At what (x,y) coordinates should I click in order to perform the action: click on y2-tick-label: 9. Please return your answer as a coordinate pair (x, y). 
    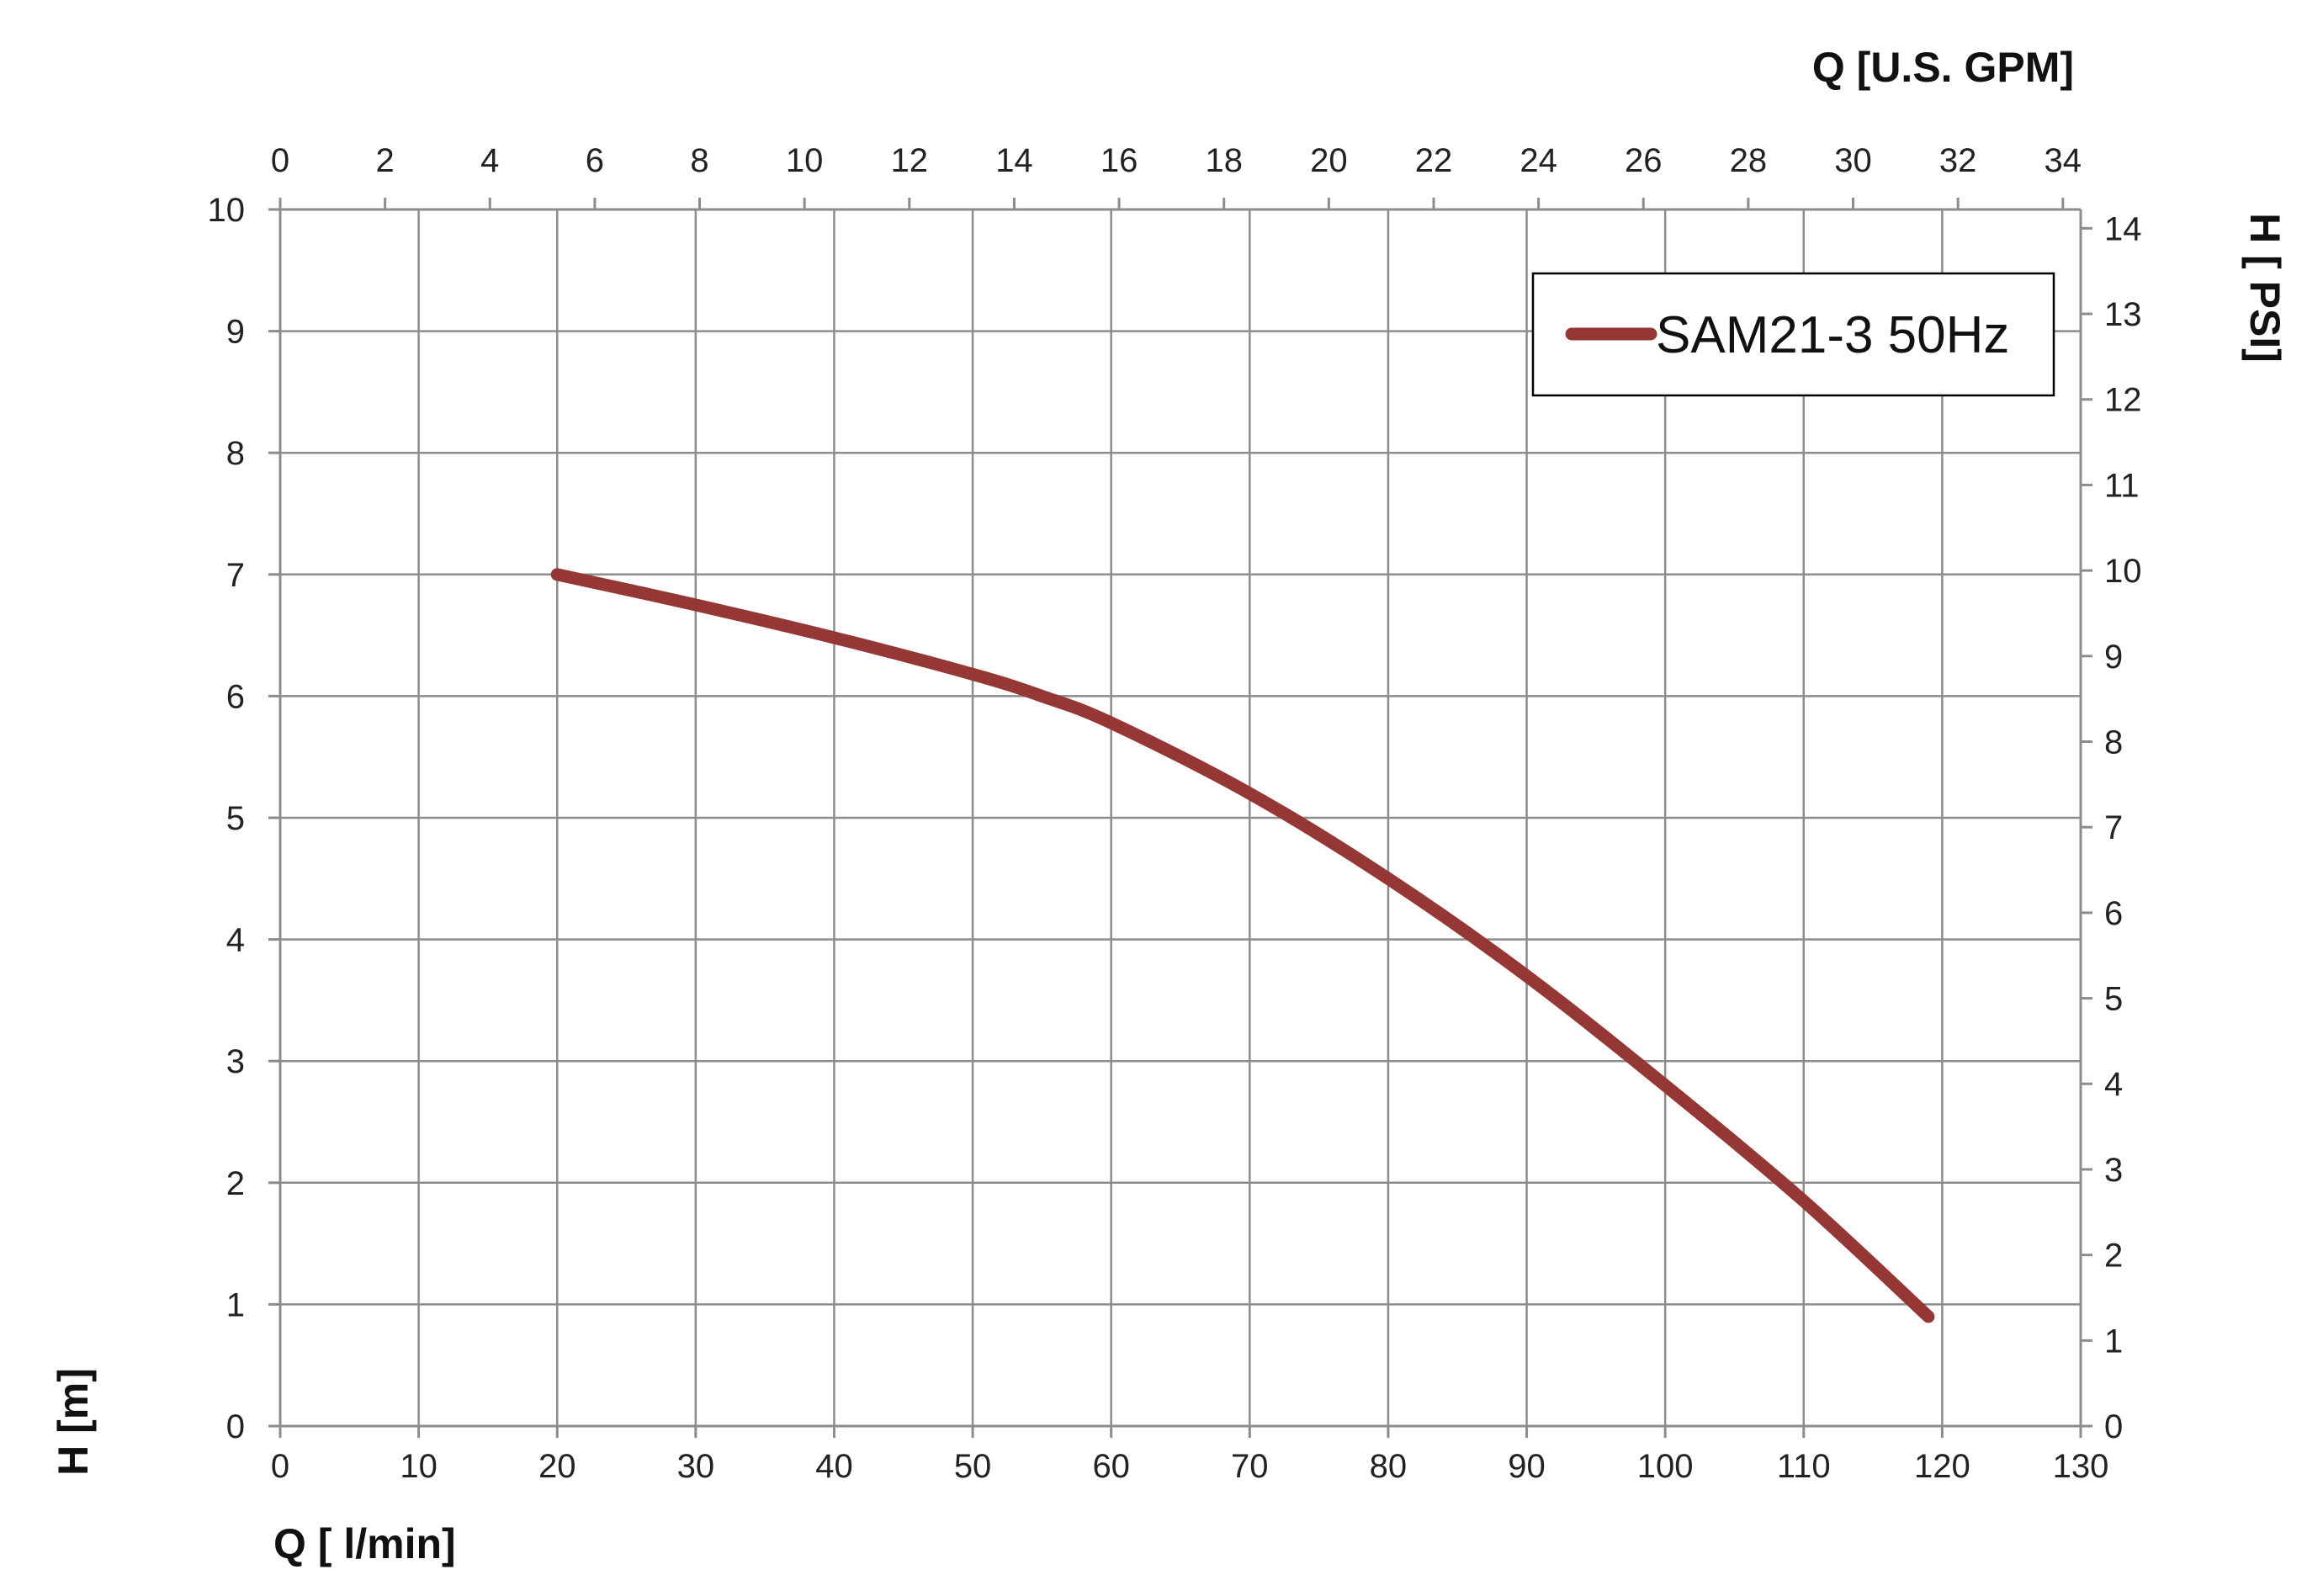
    Looking at the image, I should click on (2113, 657).